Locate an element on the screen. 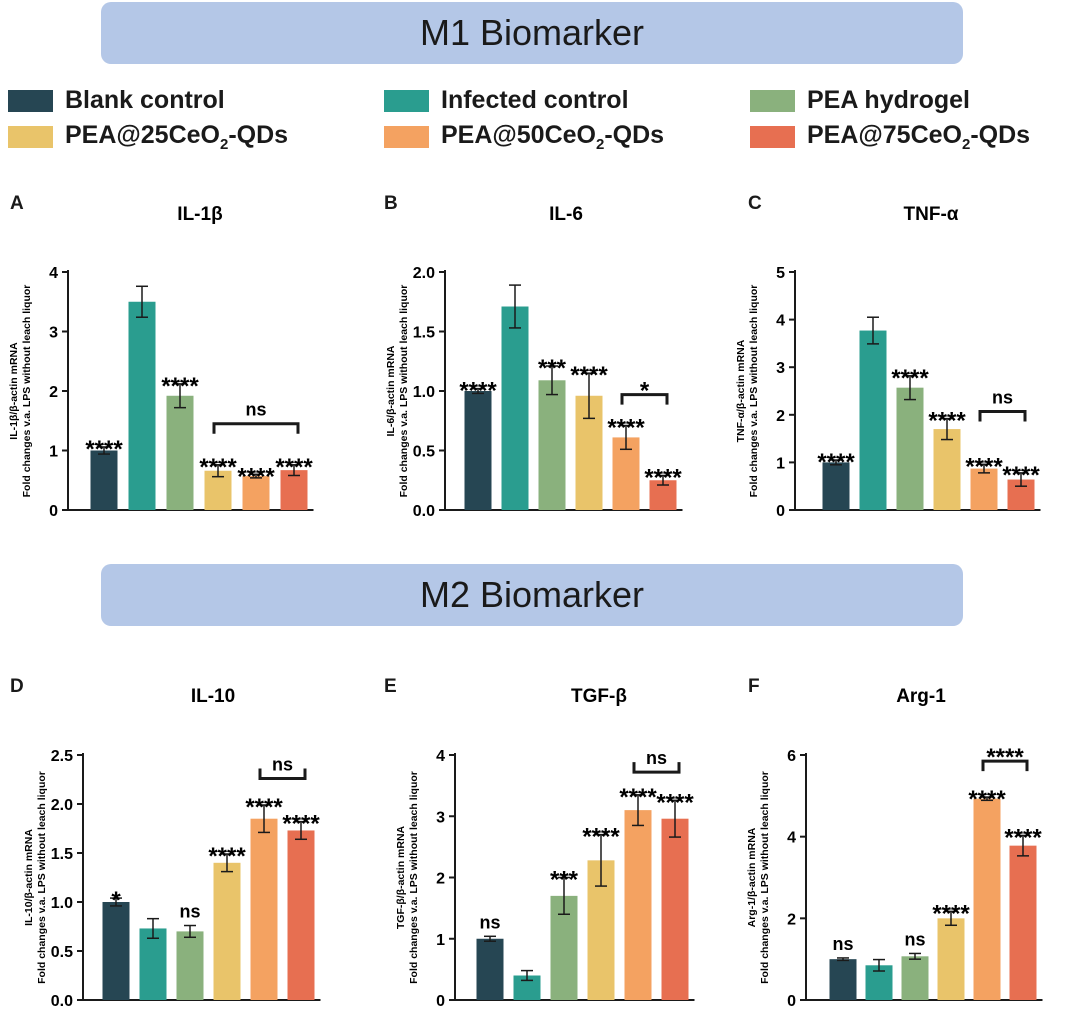 The image size is (1065, 1025). bracket-label: **** is located at coordinates (1005, 757).